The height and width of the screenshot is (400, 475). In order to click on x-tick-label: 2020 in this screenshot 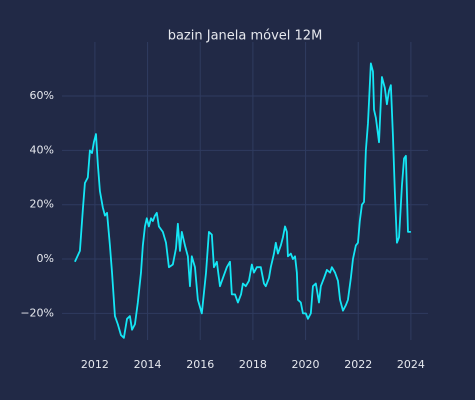, I will do `click(306, 364)`.